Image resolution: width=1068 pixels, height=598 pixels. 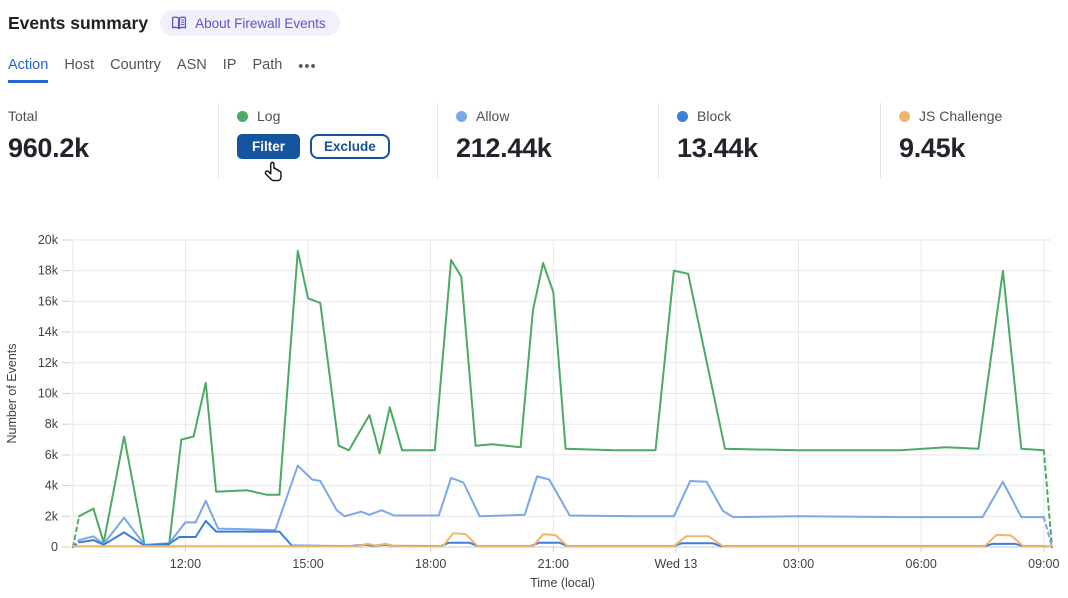 I want to click on series-log-dashed-tail, so click(x=1047, y=498).